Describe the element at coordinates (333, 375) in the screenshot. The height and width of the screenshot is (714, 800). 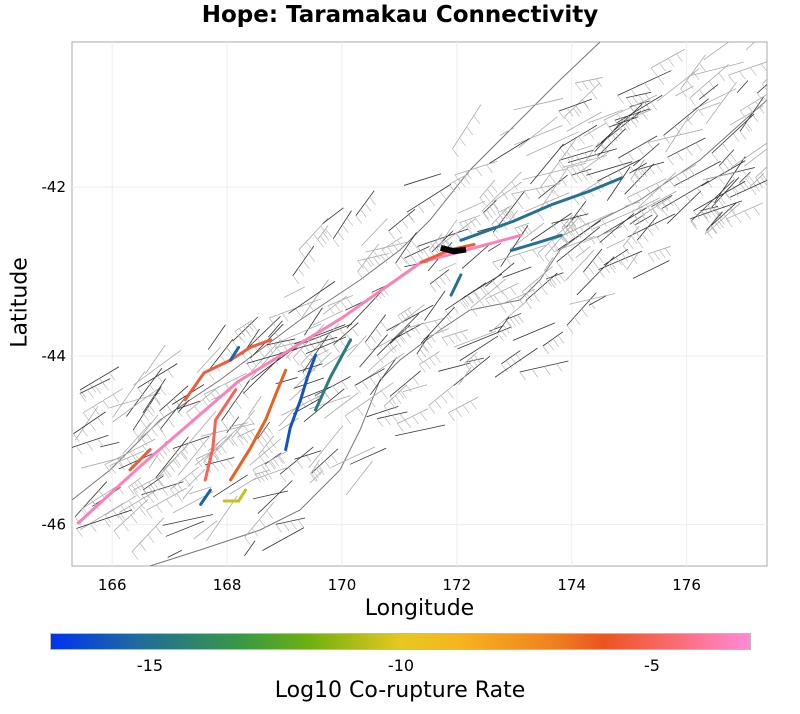
I see `rupture-trace` at that location.